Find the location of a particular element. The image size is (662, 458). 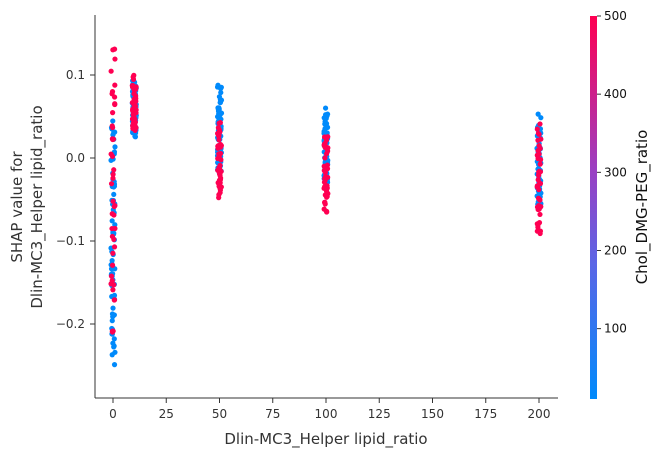

colorbar is located at coordinates (593, 207).